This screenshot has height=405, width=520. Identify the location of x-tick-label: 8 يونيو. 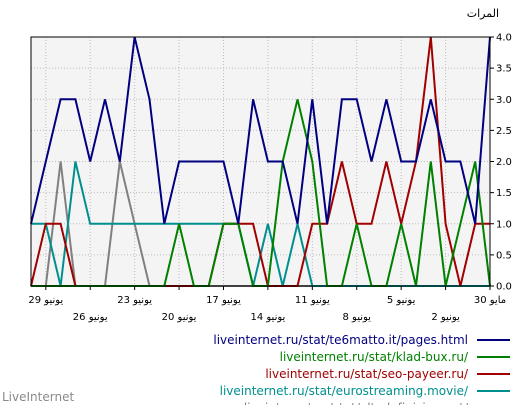
(357, 317).